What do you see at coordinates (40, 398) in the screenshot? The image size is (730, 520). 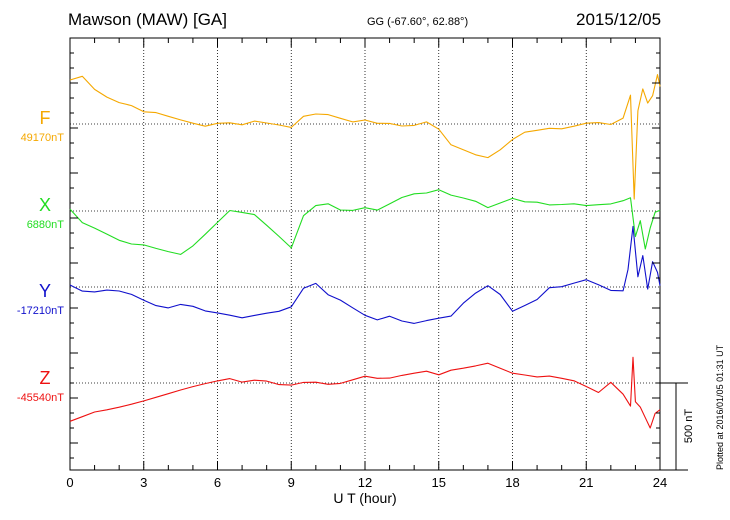 I see `channel-baseline-Z: -45540nT` at bounding box center [40, 398].